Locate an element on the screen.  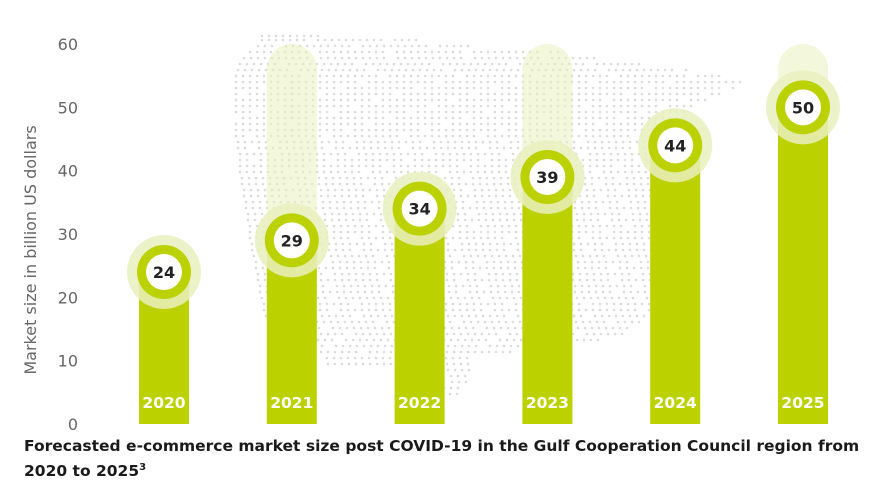
y-tick-label: 20 is located at coordinates (68, 297).